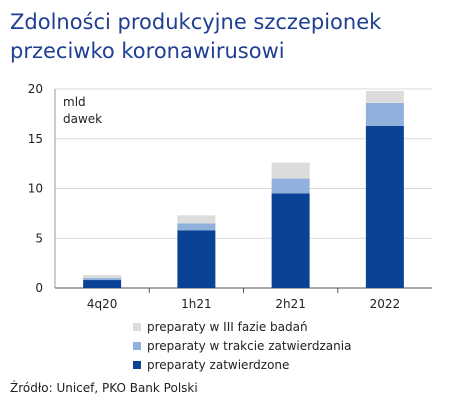  What do you see at coordinates (147, 51) in the screenshot?
I see `chart-title-line-2: przeciwko koronawirusowi` at bounding box center [147, 51].